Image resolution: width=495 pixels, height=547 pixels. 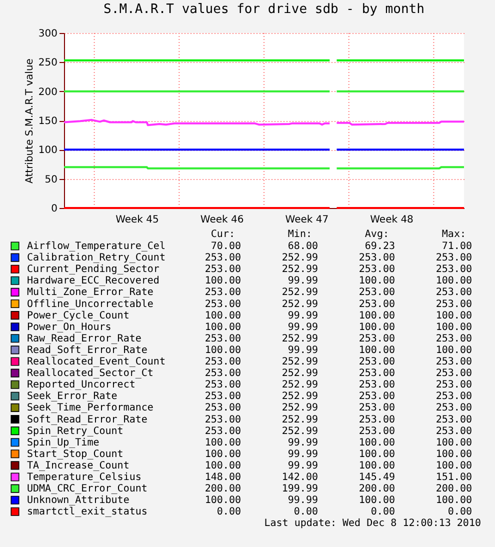 What do you see at coordinates (392, 220) in the screenshot?
I see `x-tick-label: Week 48` at bounding box center [392, 220].